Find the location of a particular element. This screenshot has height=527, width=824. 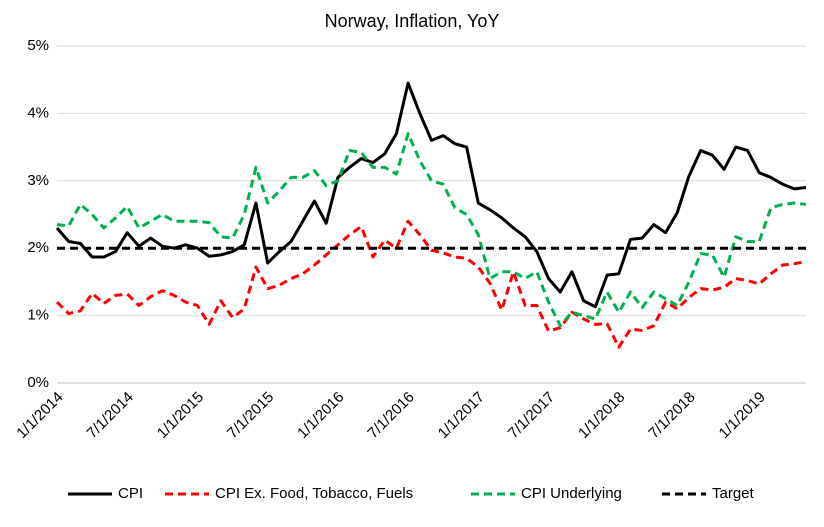

y-tick-label: 2% is located at coordinates (38, 247).